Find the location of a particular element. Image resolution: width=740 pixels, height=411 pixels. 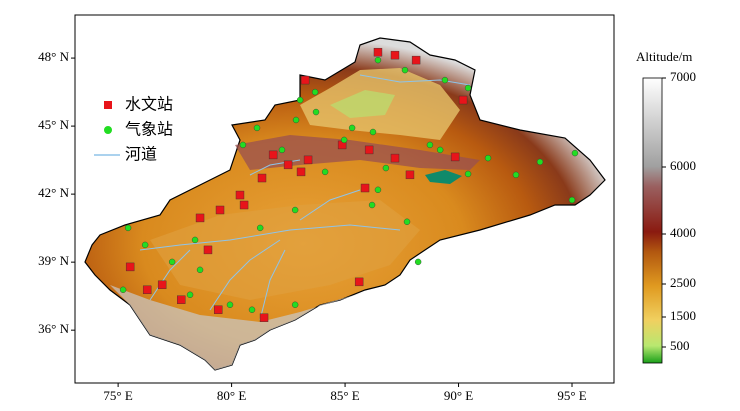

colorbar-tick-label: 2500 is located at coordinates (683, 282).